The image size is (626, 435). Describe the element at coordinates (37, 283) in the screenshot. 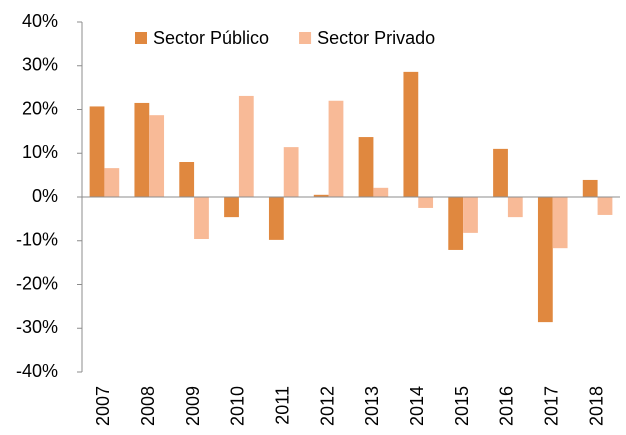

I see `y-tick-label: -20%` at that location.